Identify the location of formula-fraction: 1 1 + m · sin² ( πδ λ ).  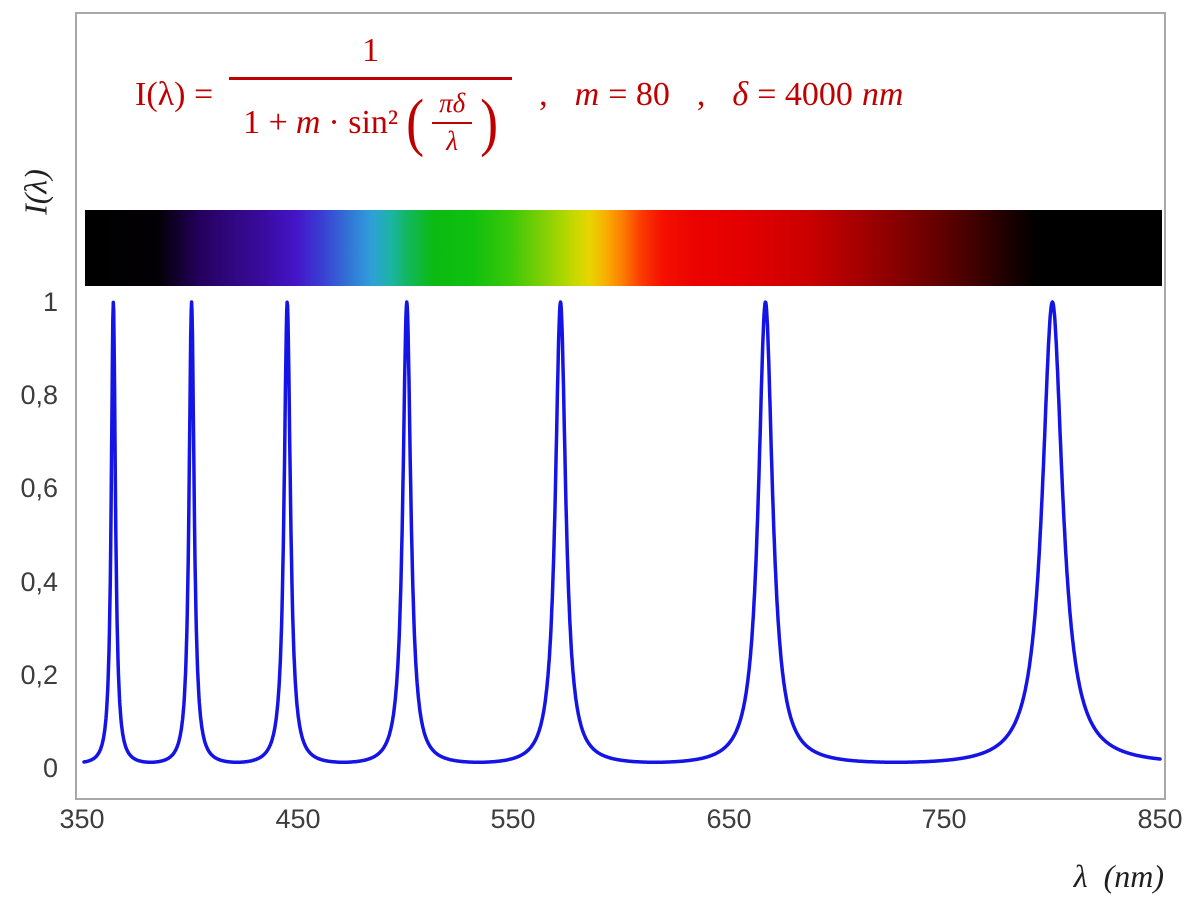
(371, 95).